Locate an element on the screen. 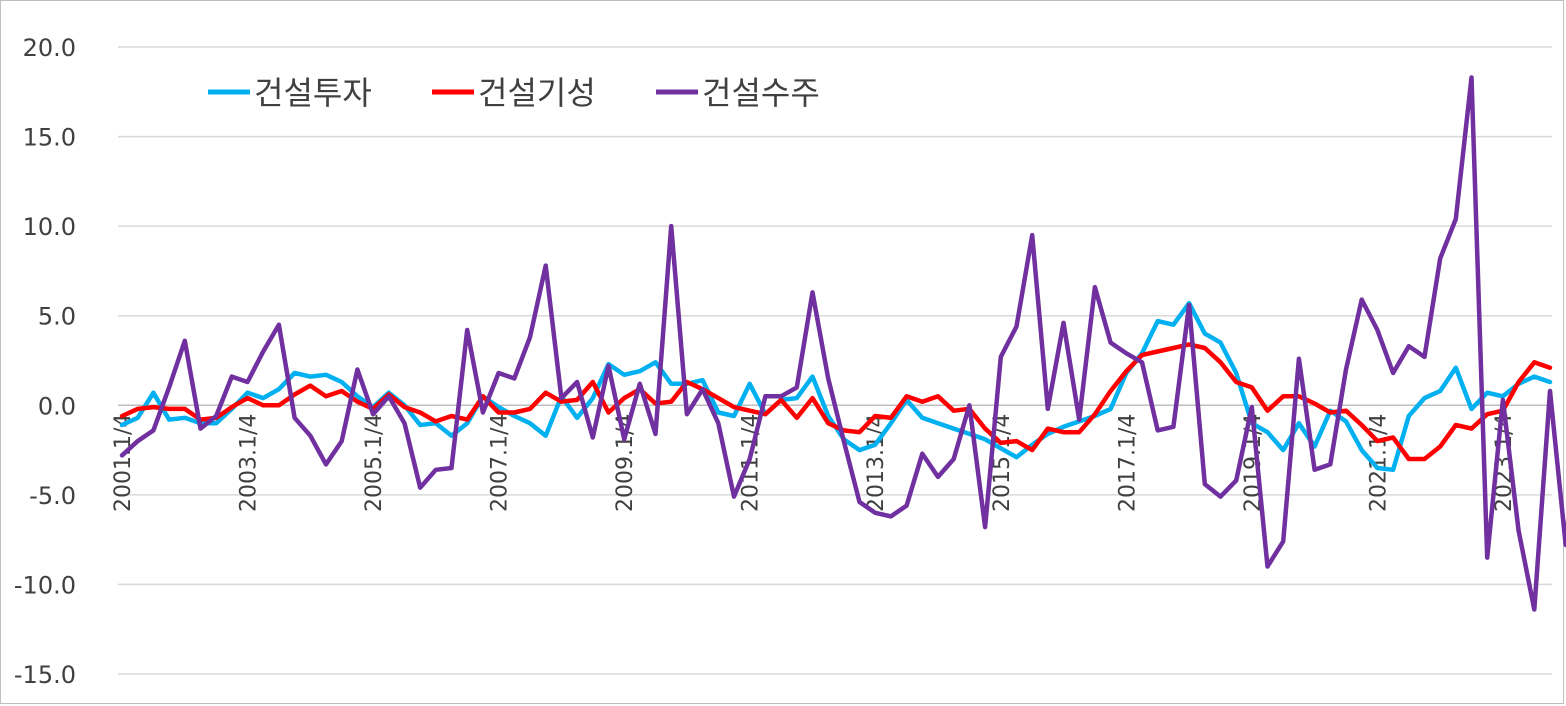 This screenshot has width=1566, height=706. x-tick-label: 2017.1/4 is located at coordinates (1127, 463).